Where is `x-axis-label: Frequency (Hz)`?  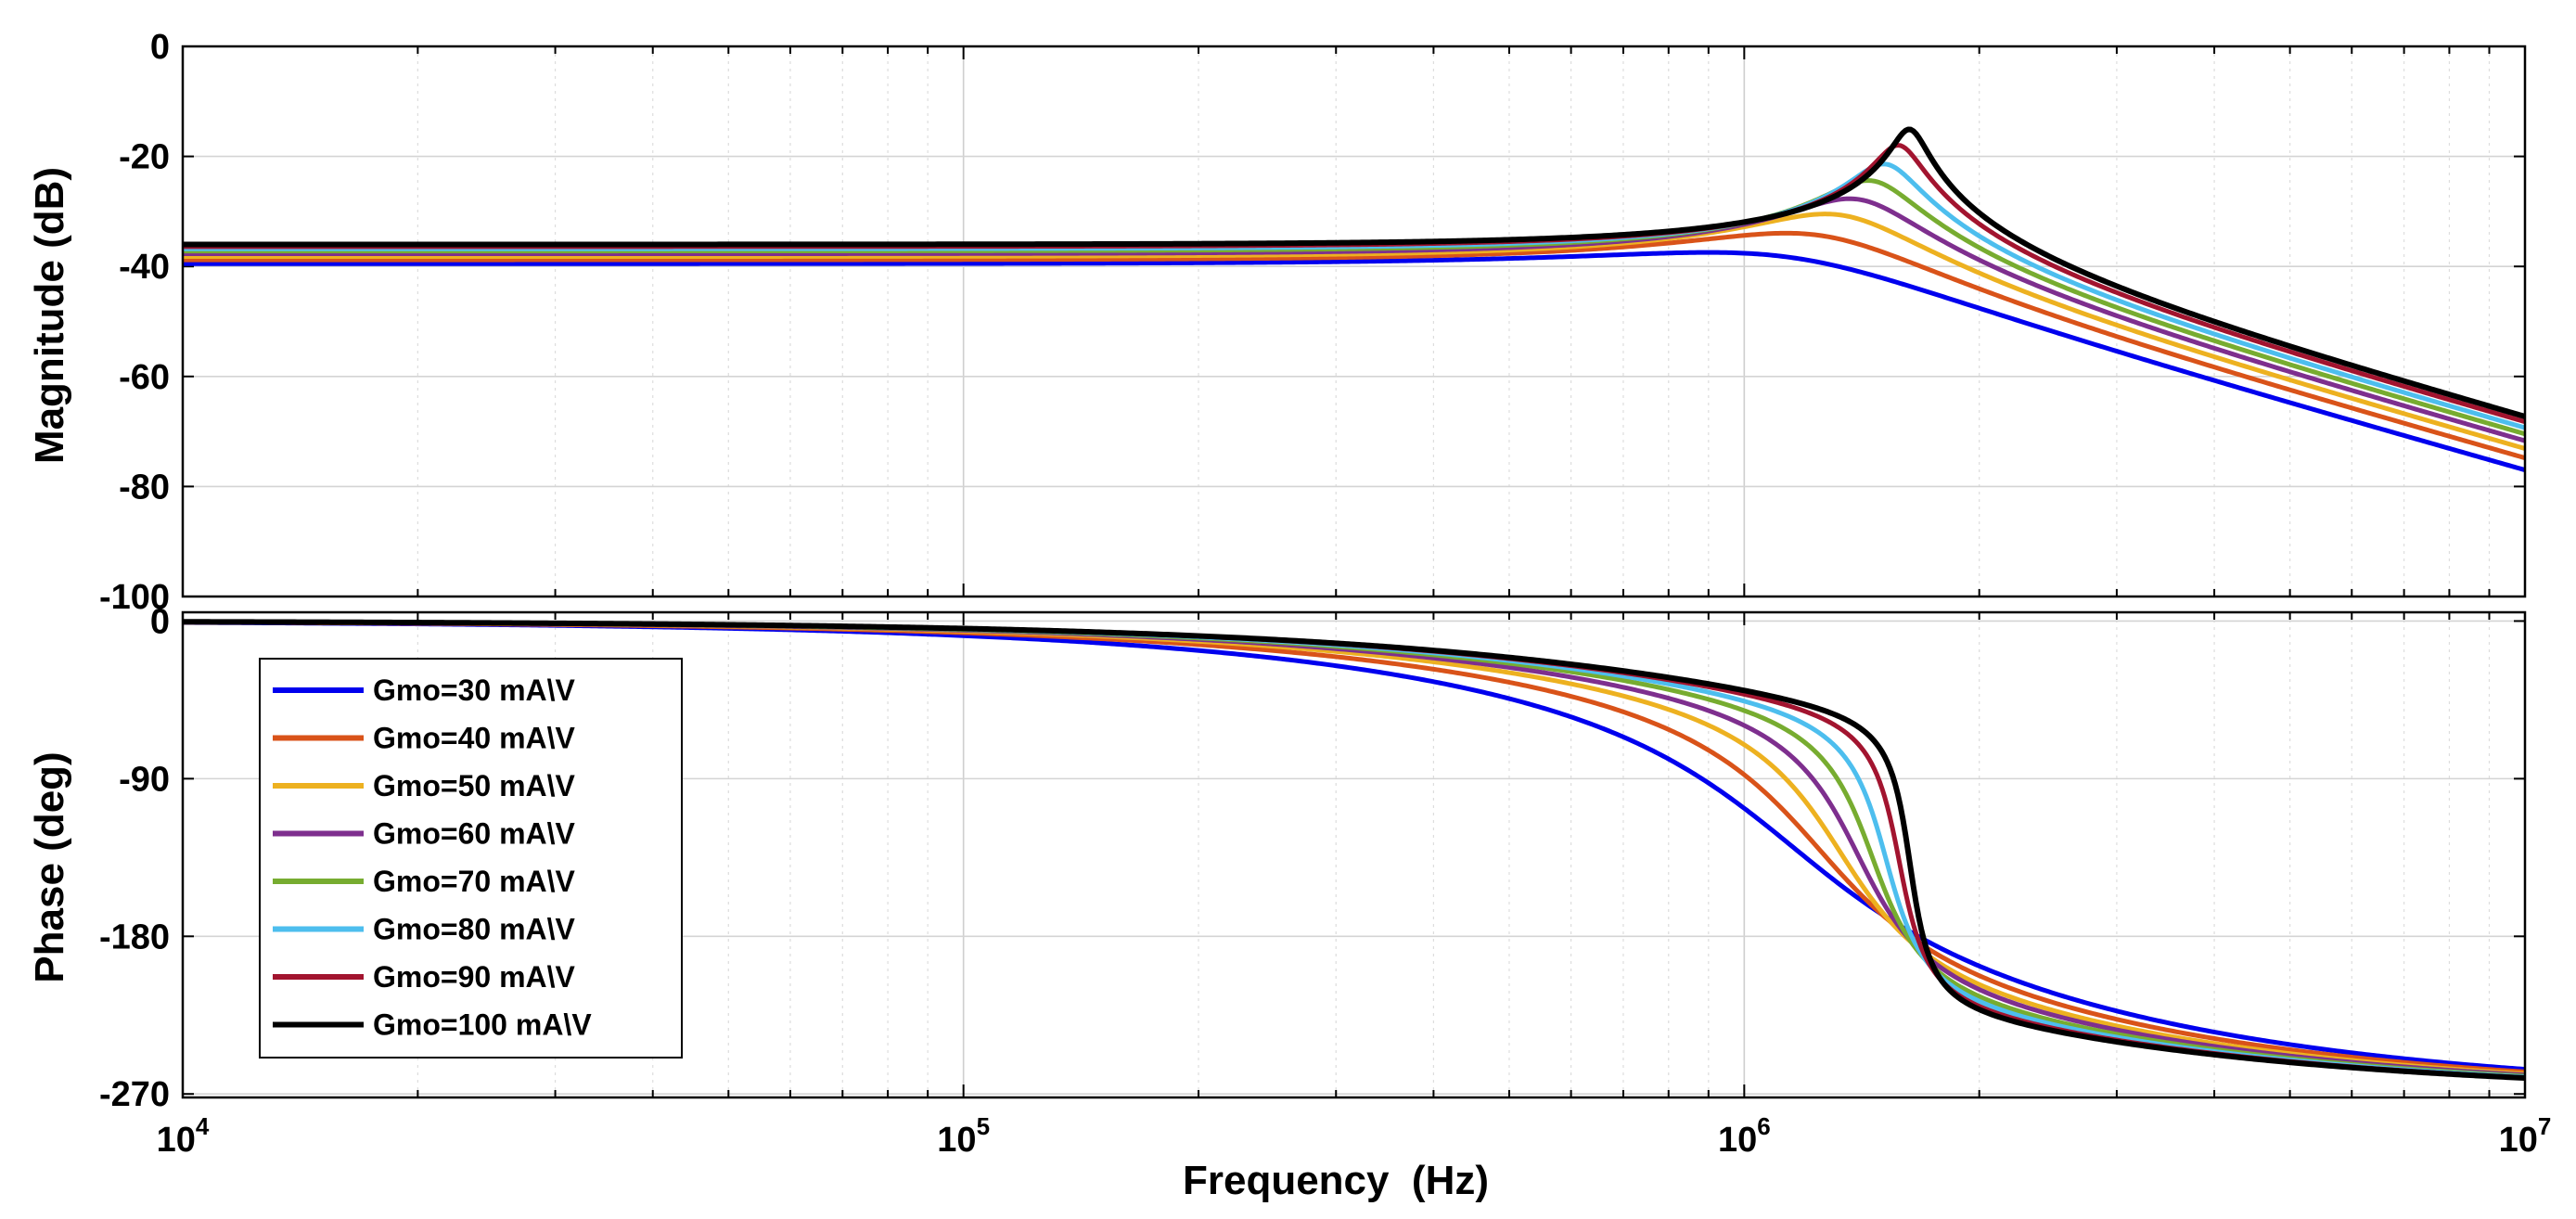 x-axis-label: Frequency (Hz) is located at coordinates (1336, 1181).